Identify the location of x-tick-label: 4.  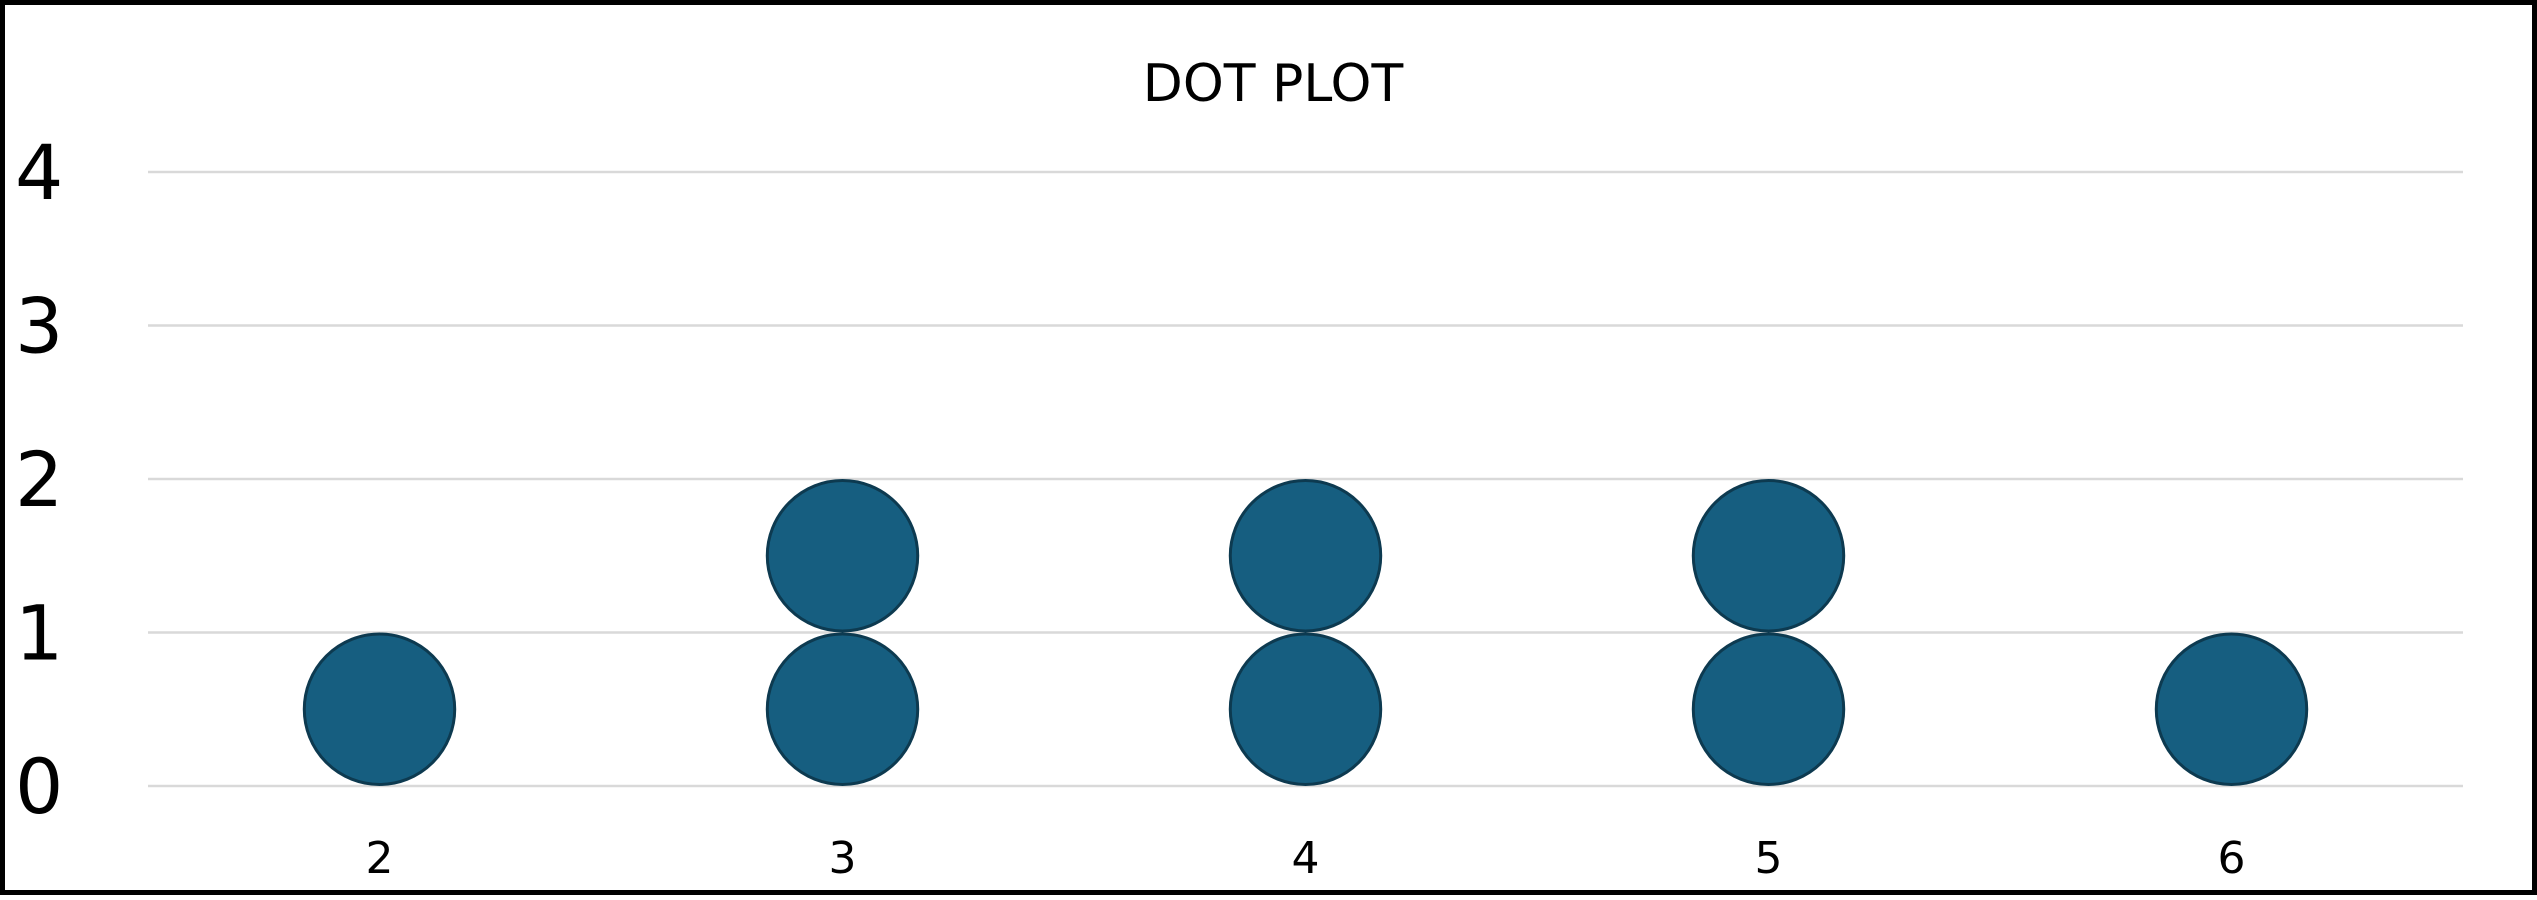
(1306, 858).